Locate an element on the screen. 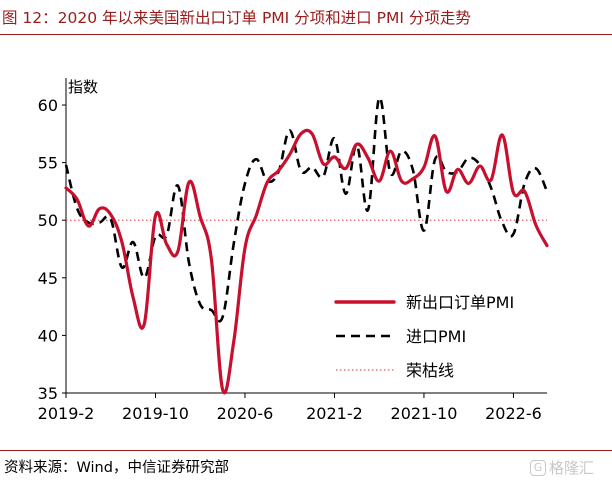 The width and height of the screenshot is (612, 486). x-tick-label: 2021-10 is located at coordinates (424, 413).